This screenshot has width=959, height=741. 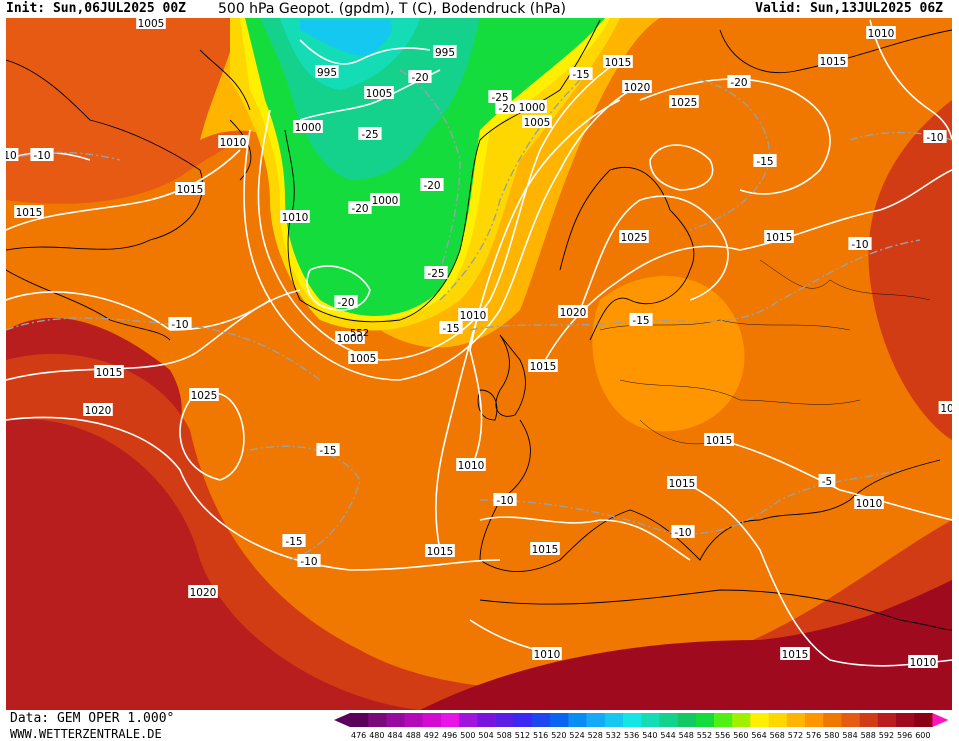 I want to click on legend-right-arrow, so click(x=940, y=720).